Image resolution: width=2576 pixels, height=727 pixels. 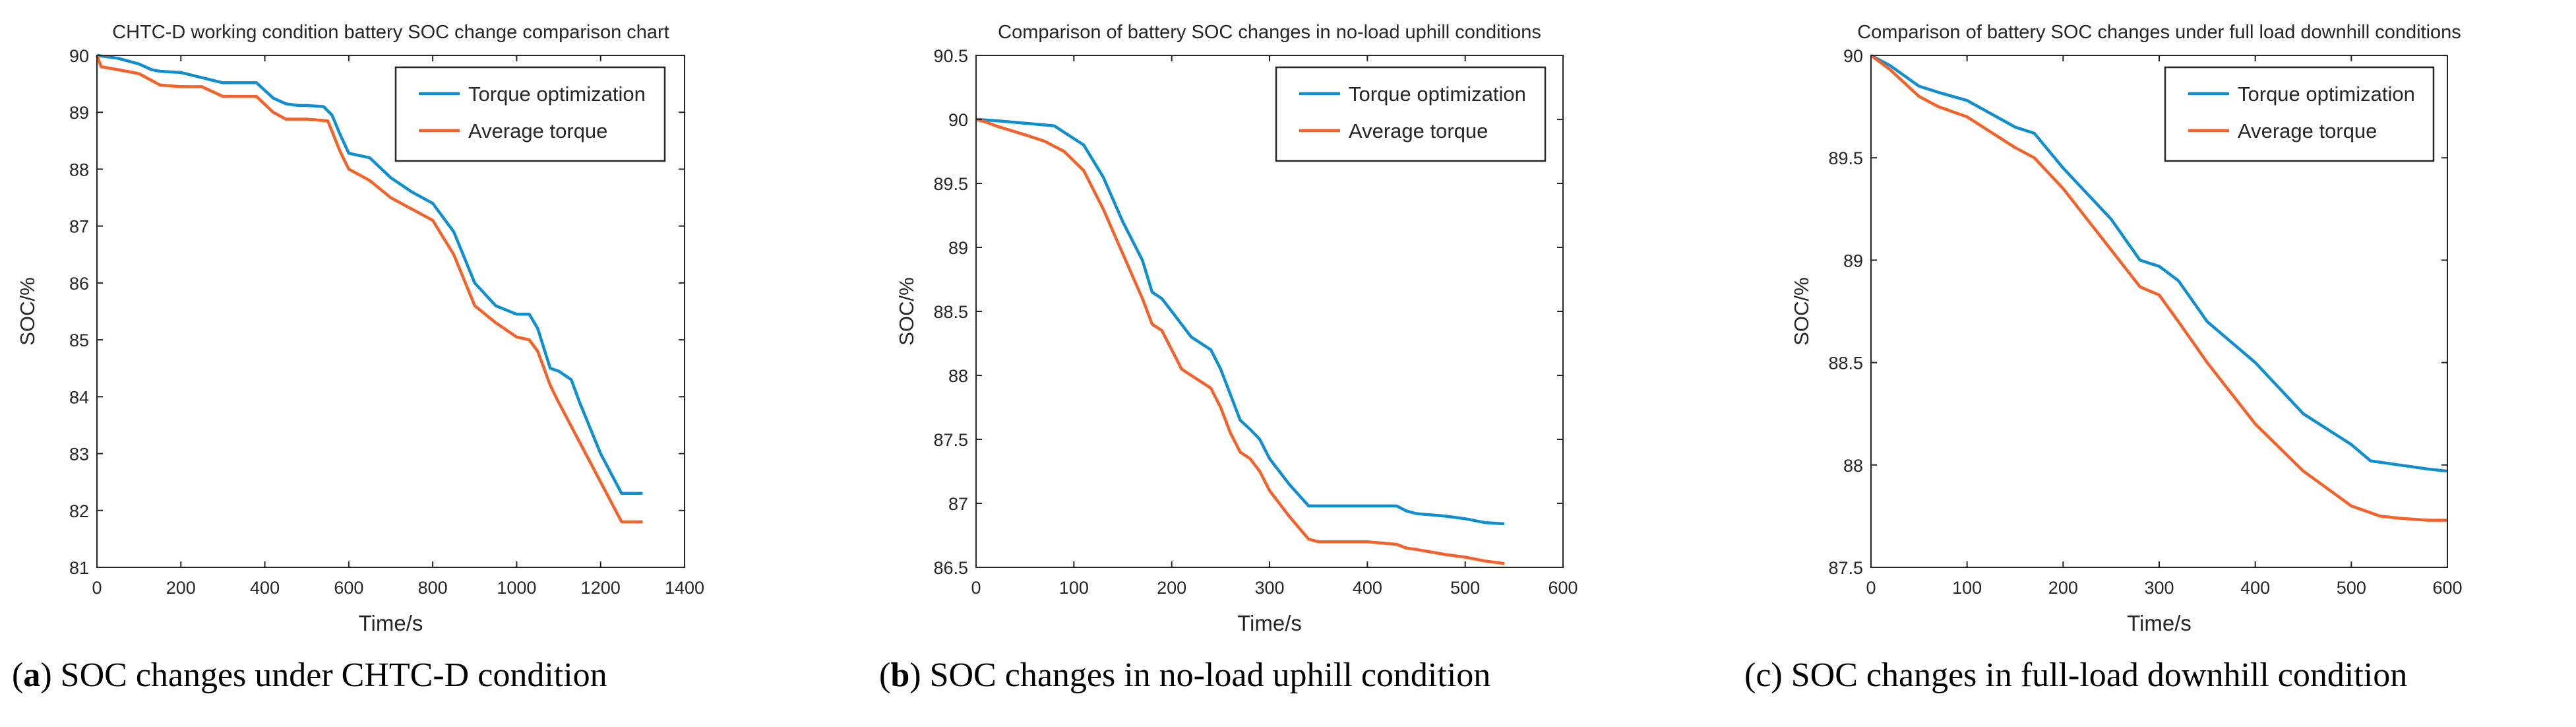 What do you see at coordinates (32, 675) in the screenshot?
I see `caption-a-letter: a` at bounding box center [32, 675].